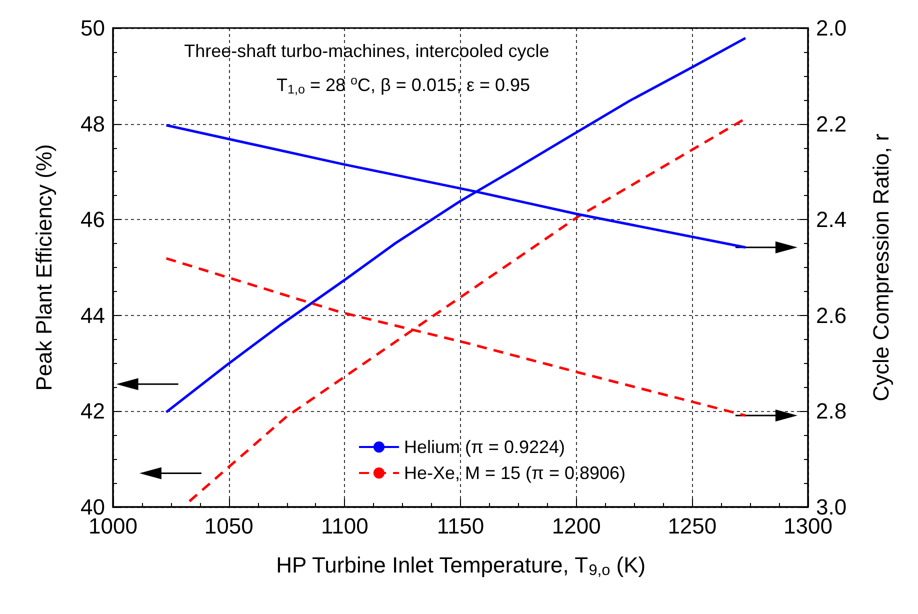 Image resolution: width=918 pixels, height=614 pixels. What do you see at coordinates (484, 447) in the screenshot?
I see `legend-label: Helium (π = 0.9224)` at bounding box center [484, 447].